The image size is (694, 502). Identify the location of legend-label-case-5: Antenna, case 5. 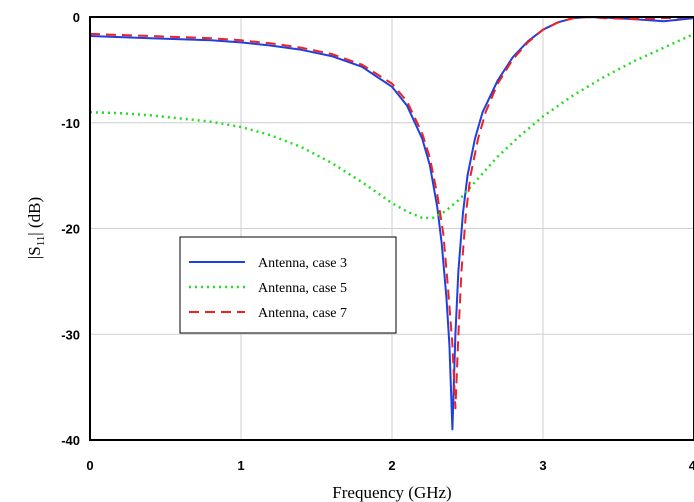
(302, 288).